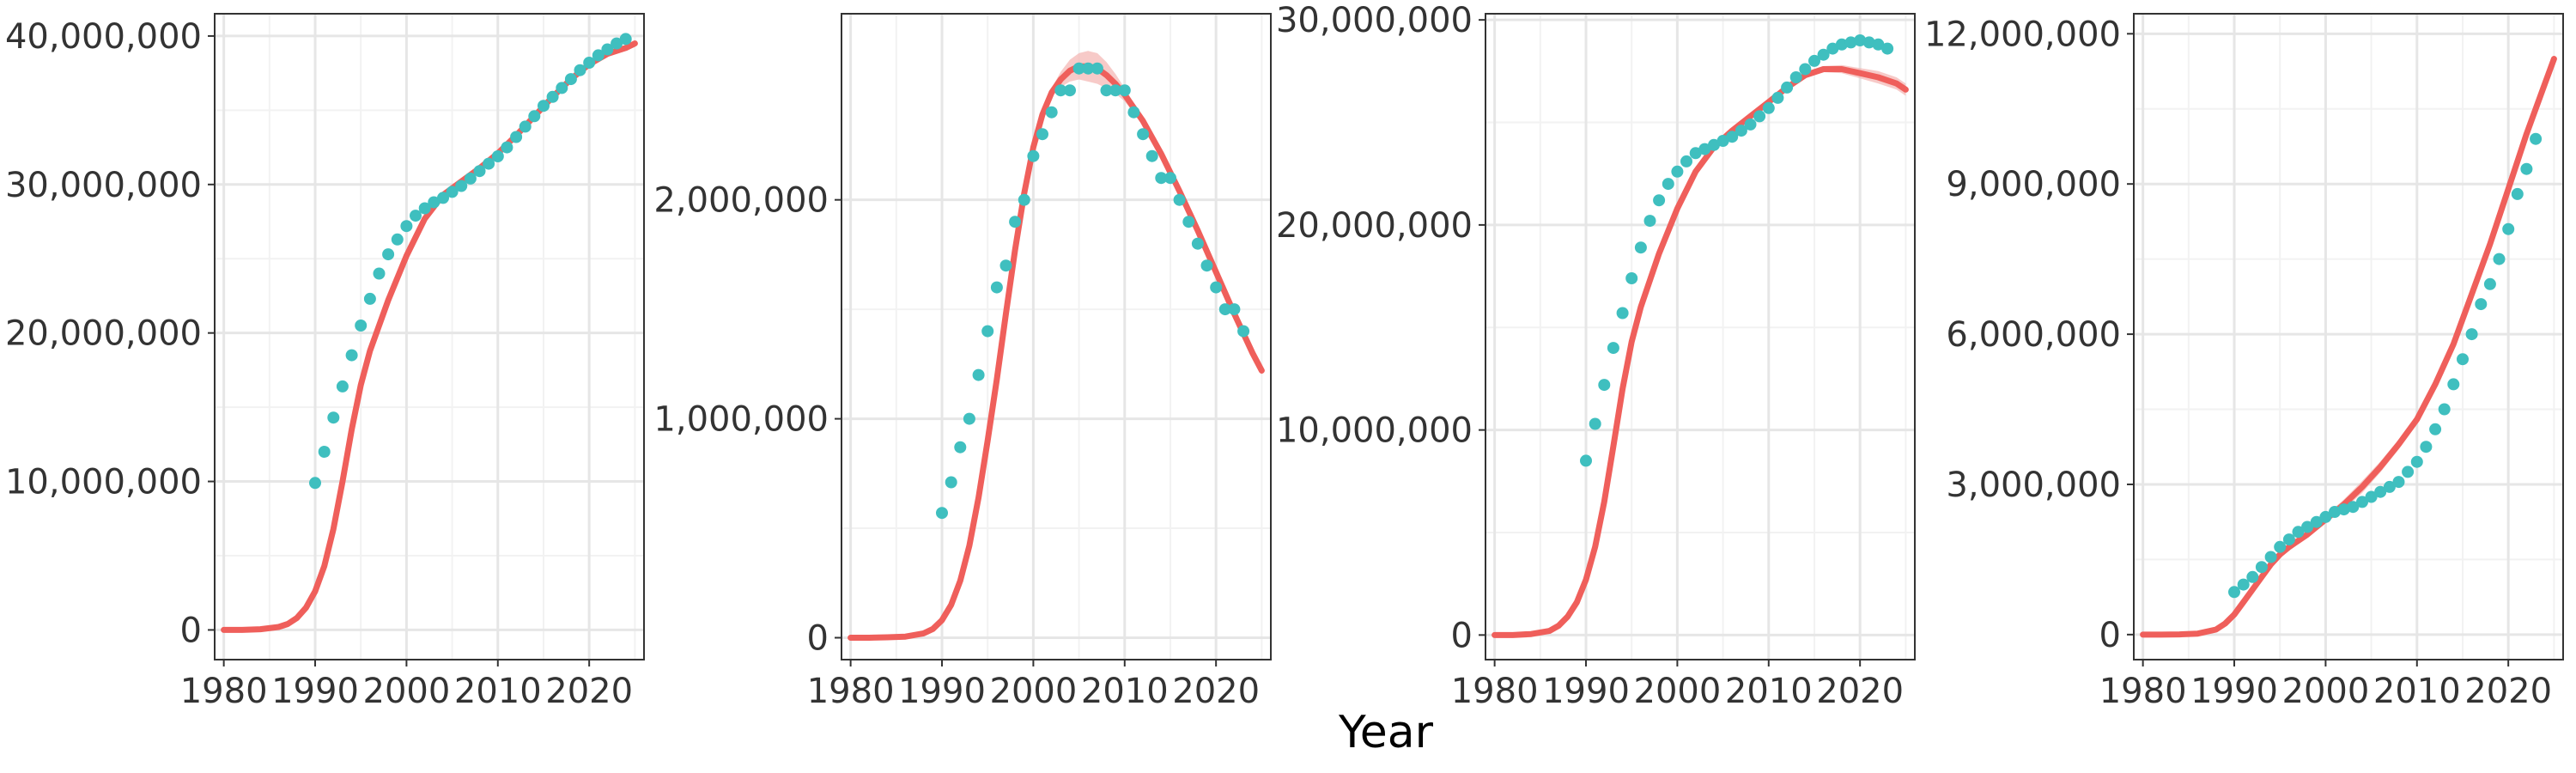 The height and width of the screenshot is (773, 2576). Describe the element at coordinates (104, 334) in the screenshot. I see `y-tick-label: 20,000,000` at that location.